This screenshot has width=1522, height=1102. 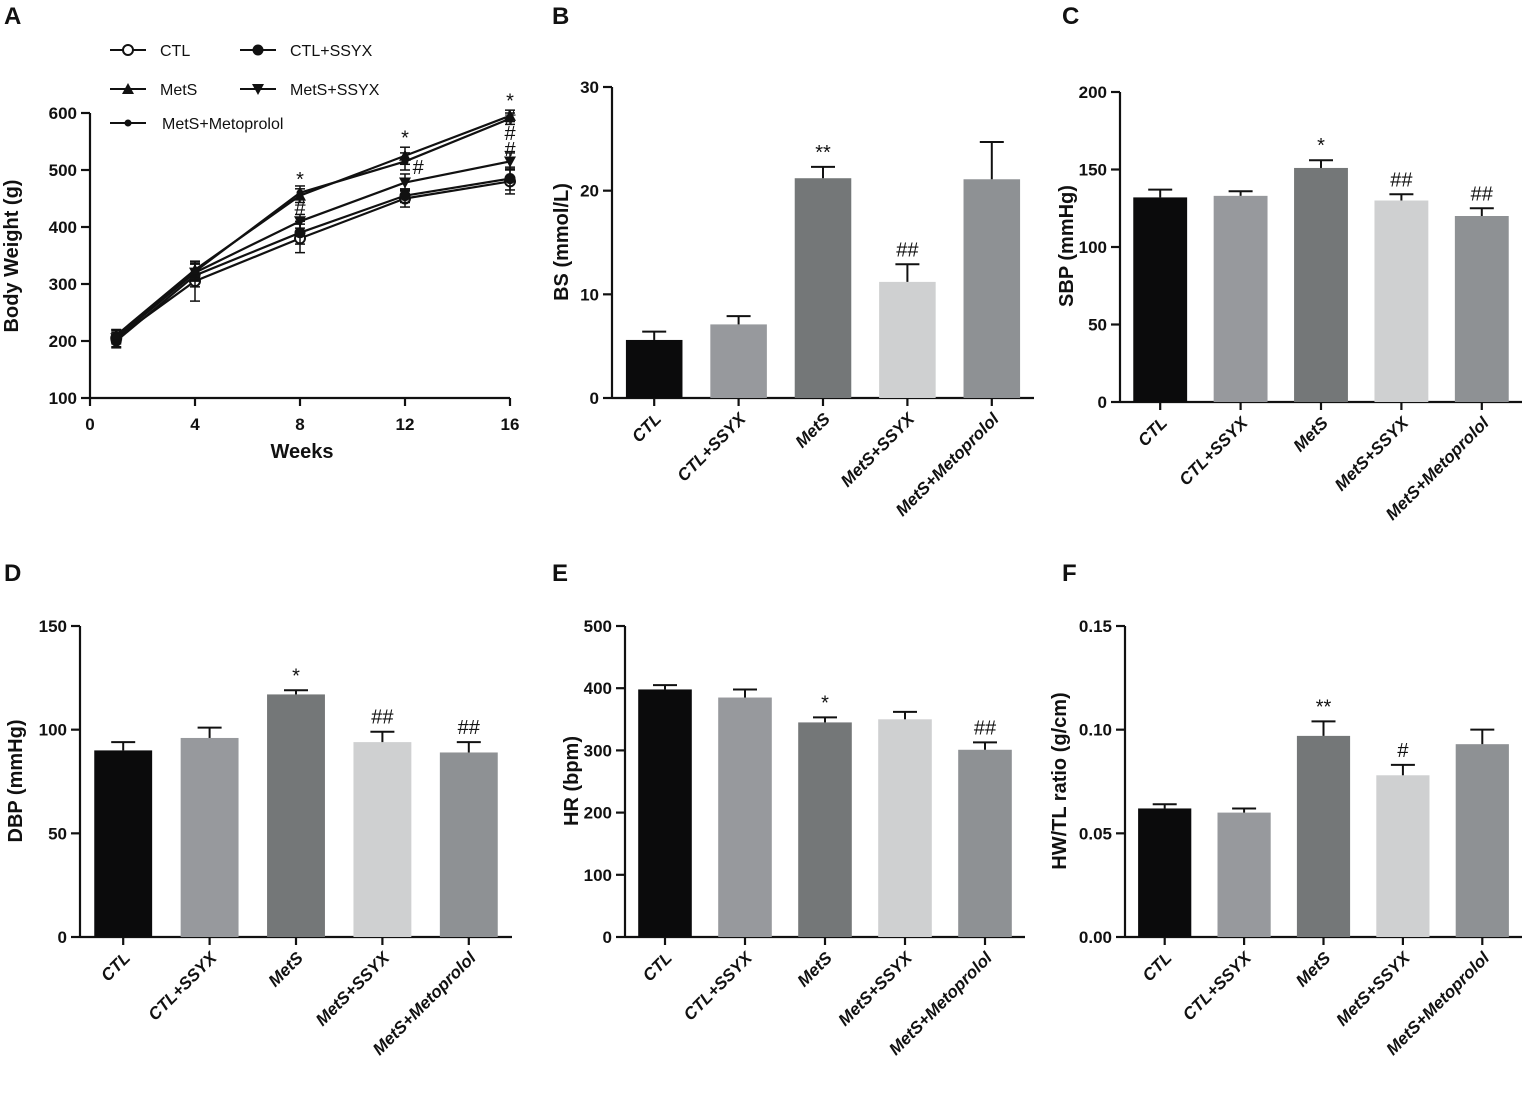 I want to click on legend-label: CTL, so click(x=175, y=51).